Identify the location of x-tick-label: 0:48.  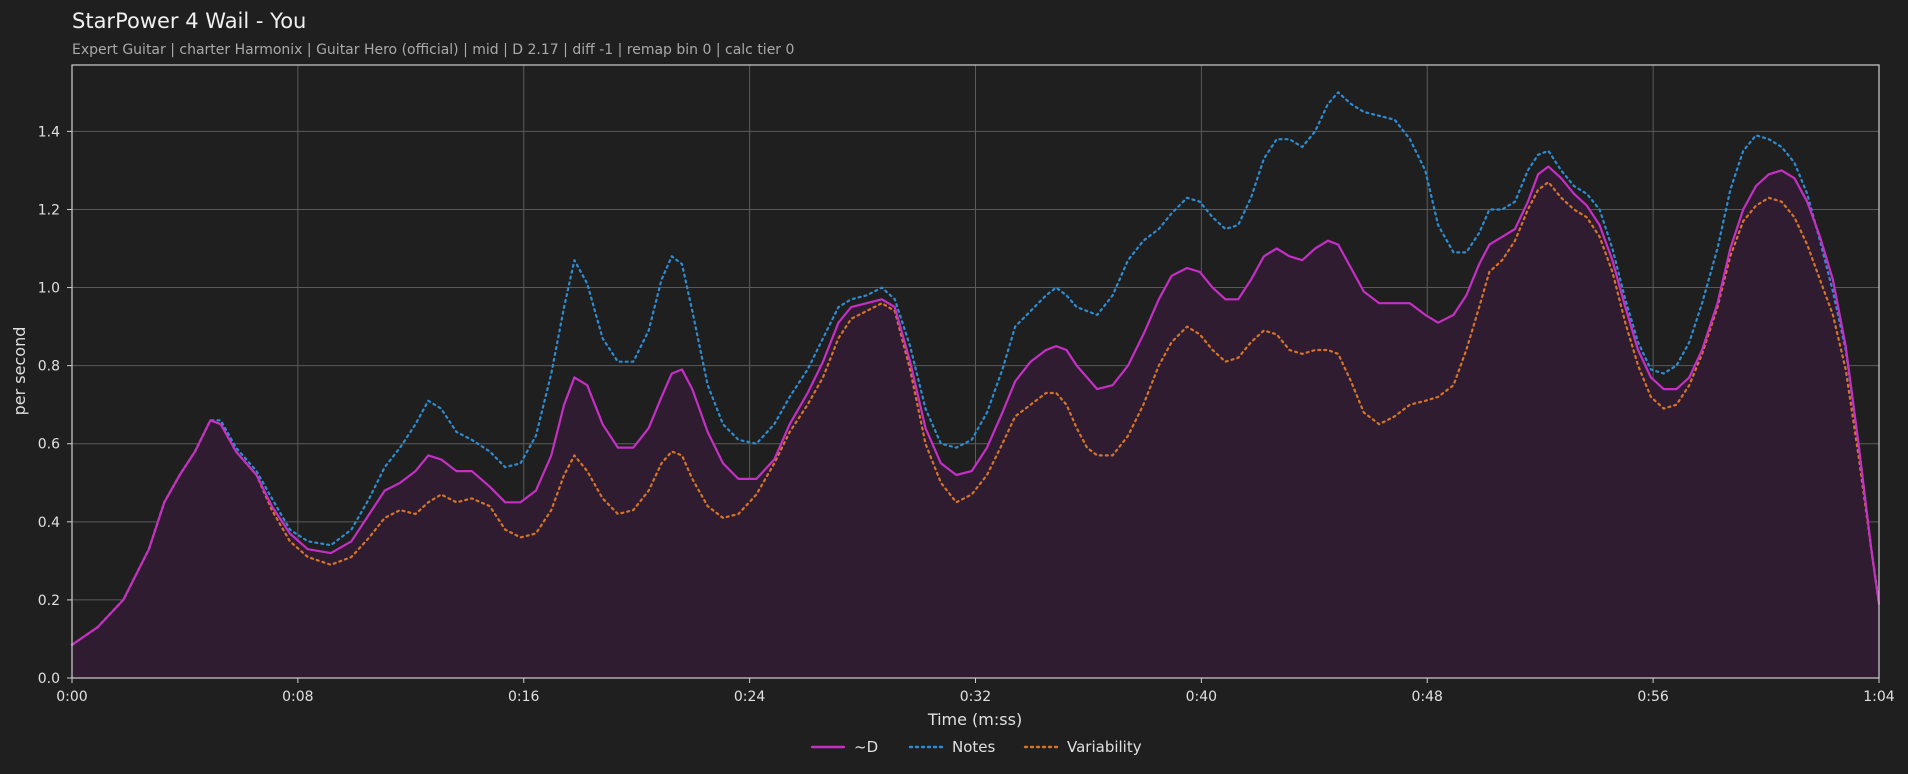
(1427, 697).